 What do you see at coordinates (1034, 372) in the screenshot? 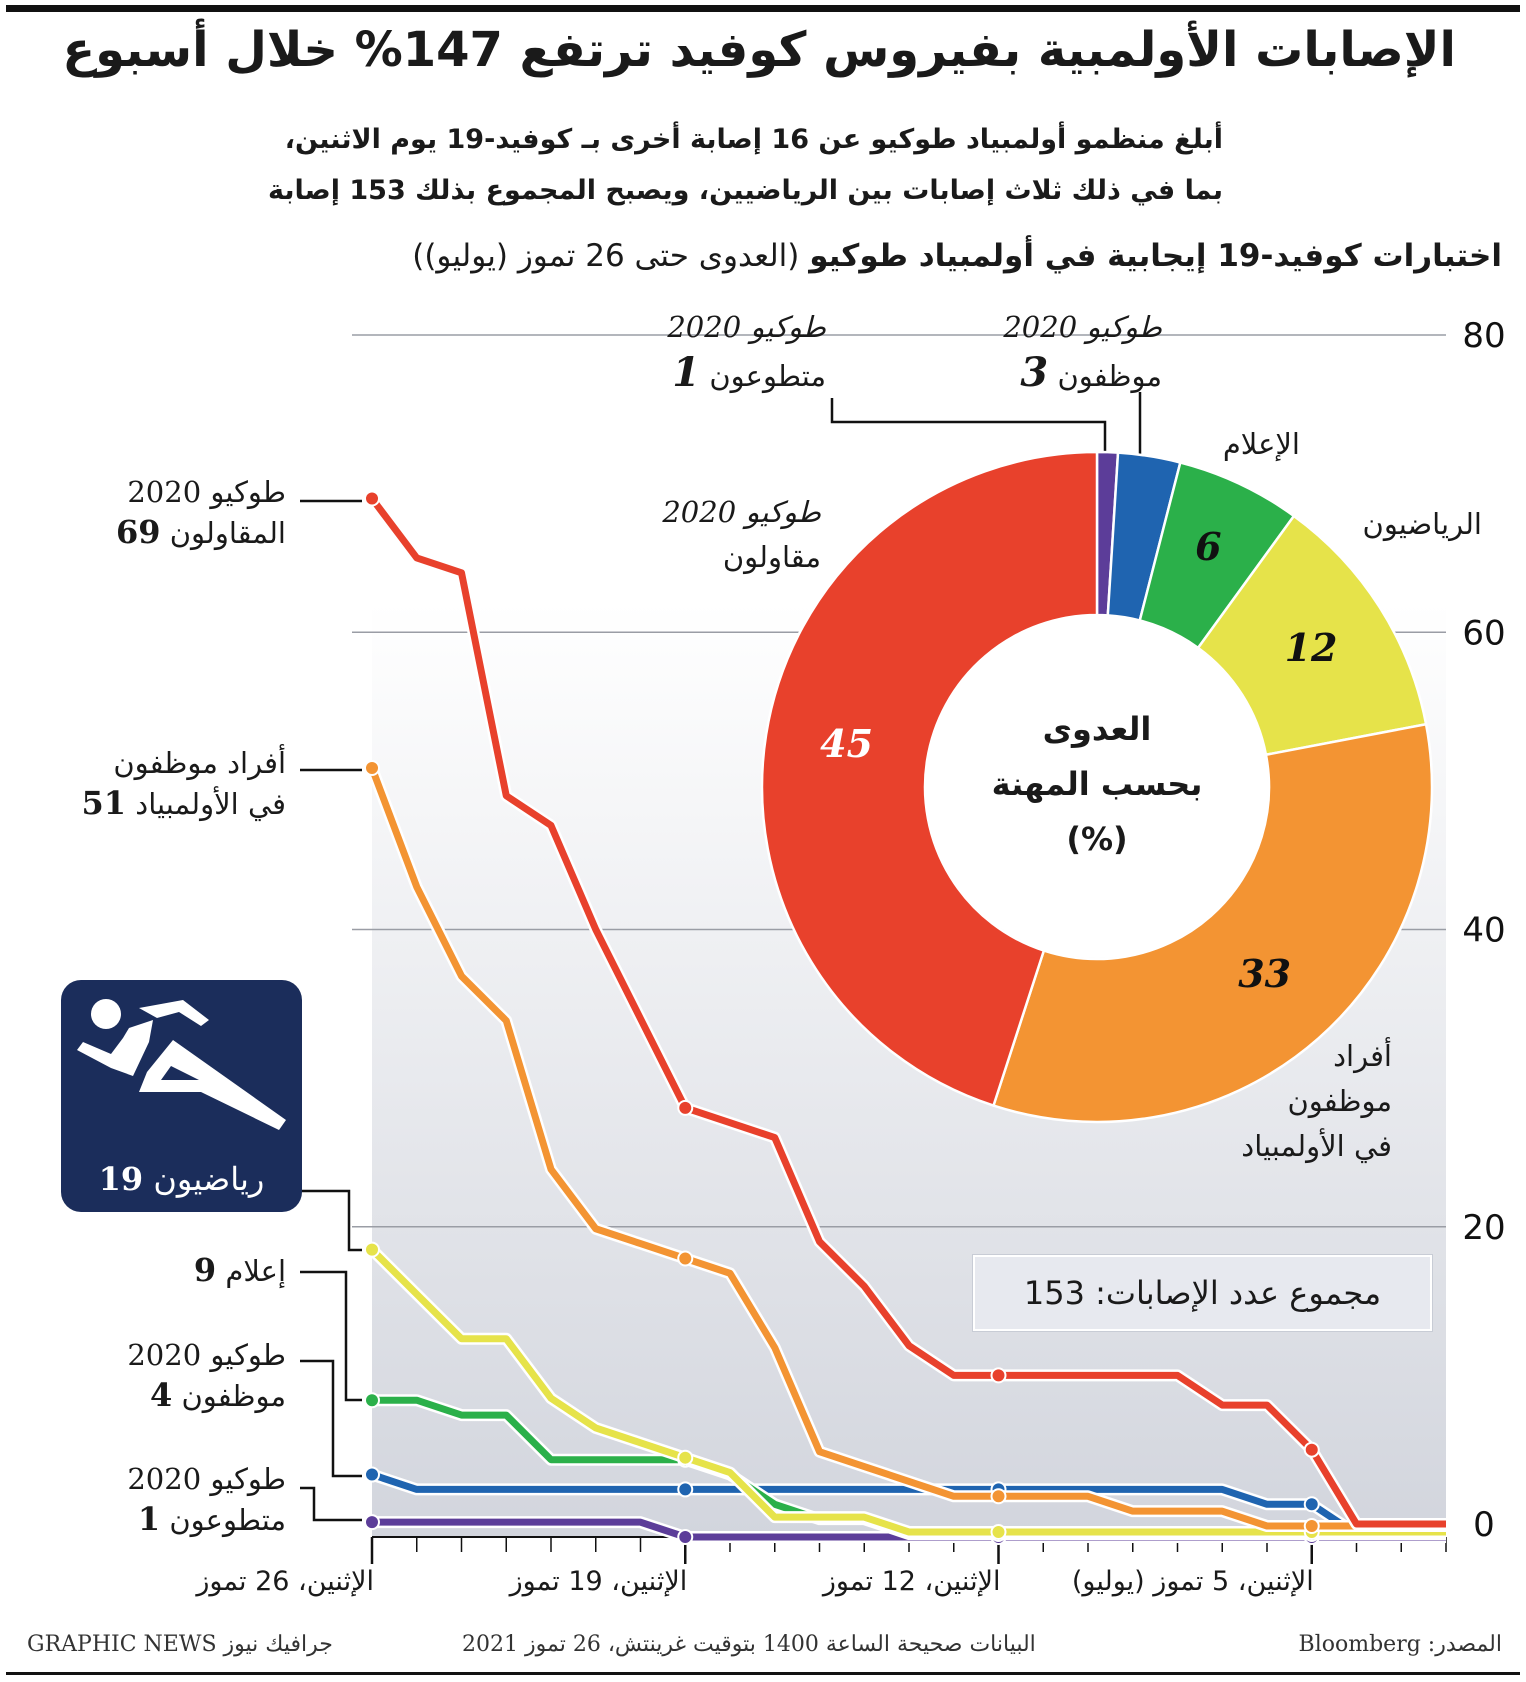
I see `donut-label-value: 3` at bounding box center [1034, 372].